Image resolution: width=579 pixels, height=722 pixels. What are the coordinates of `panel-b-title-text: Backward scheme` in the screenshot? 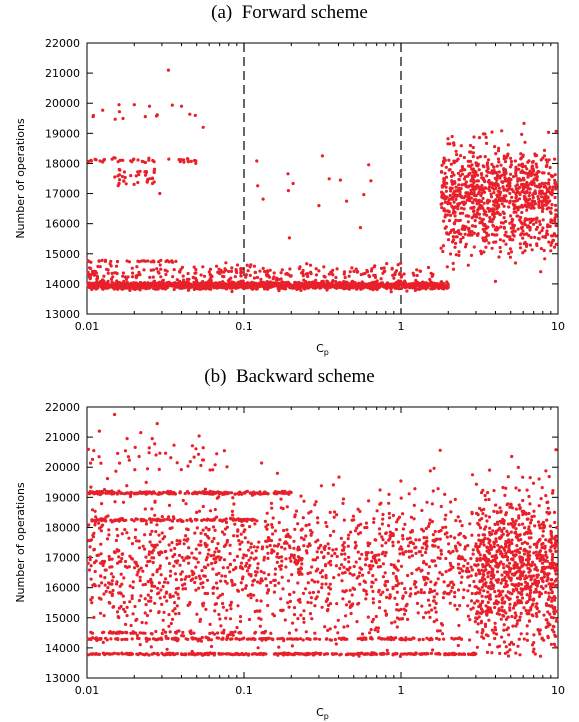 It's located at (305, 376).